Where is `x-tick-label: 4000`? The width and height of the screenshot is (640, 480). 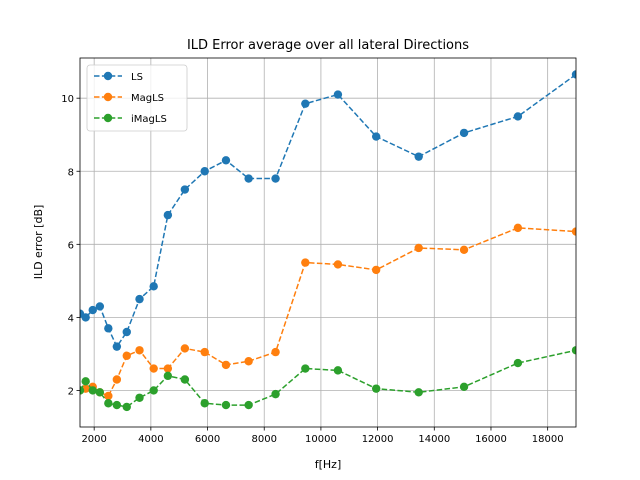
x-tick-label: 4000 is located at coordinates (150, 439).